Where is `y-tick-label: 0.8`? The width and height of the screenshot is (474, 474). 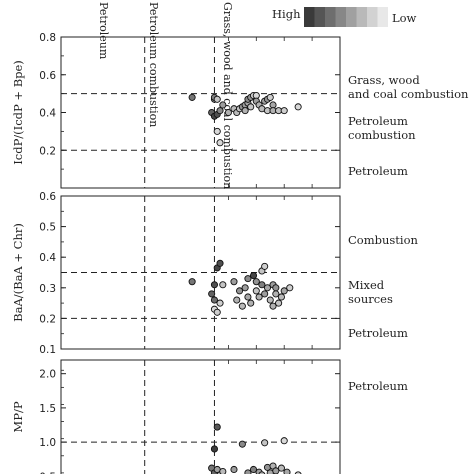 y-tick-label: 0.8 is located at coordinates (47, 38).